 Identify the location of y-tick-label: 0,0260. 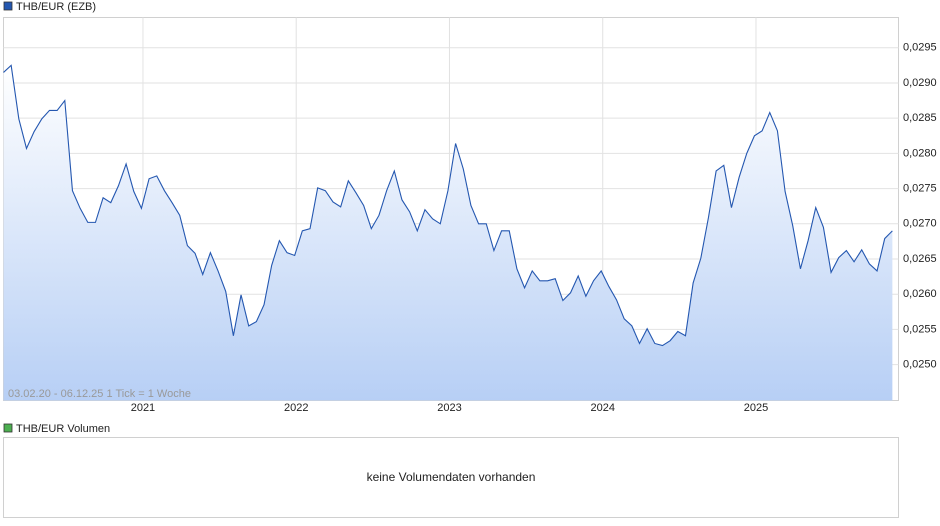
(920, 294).